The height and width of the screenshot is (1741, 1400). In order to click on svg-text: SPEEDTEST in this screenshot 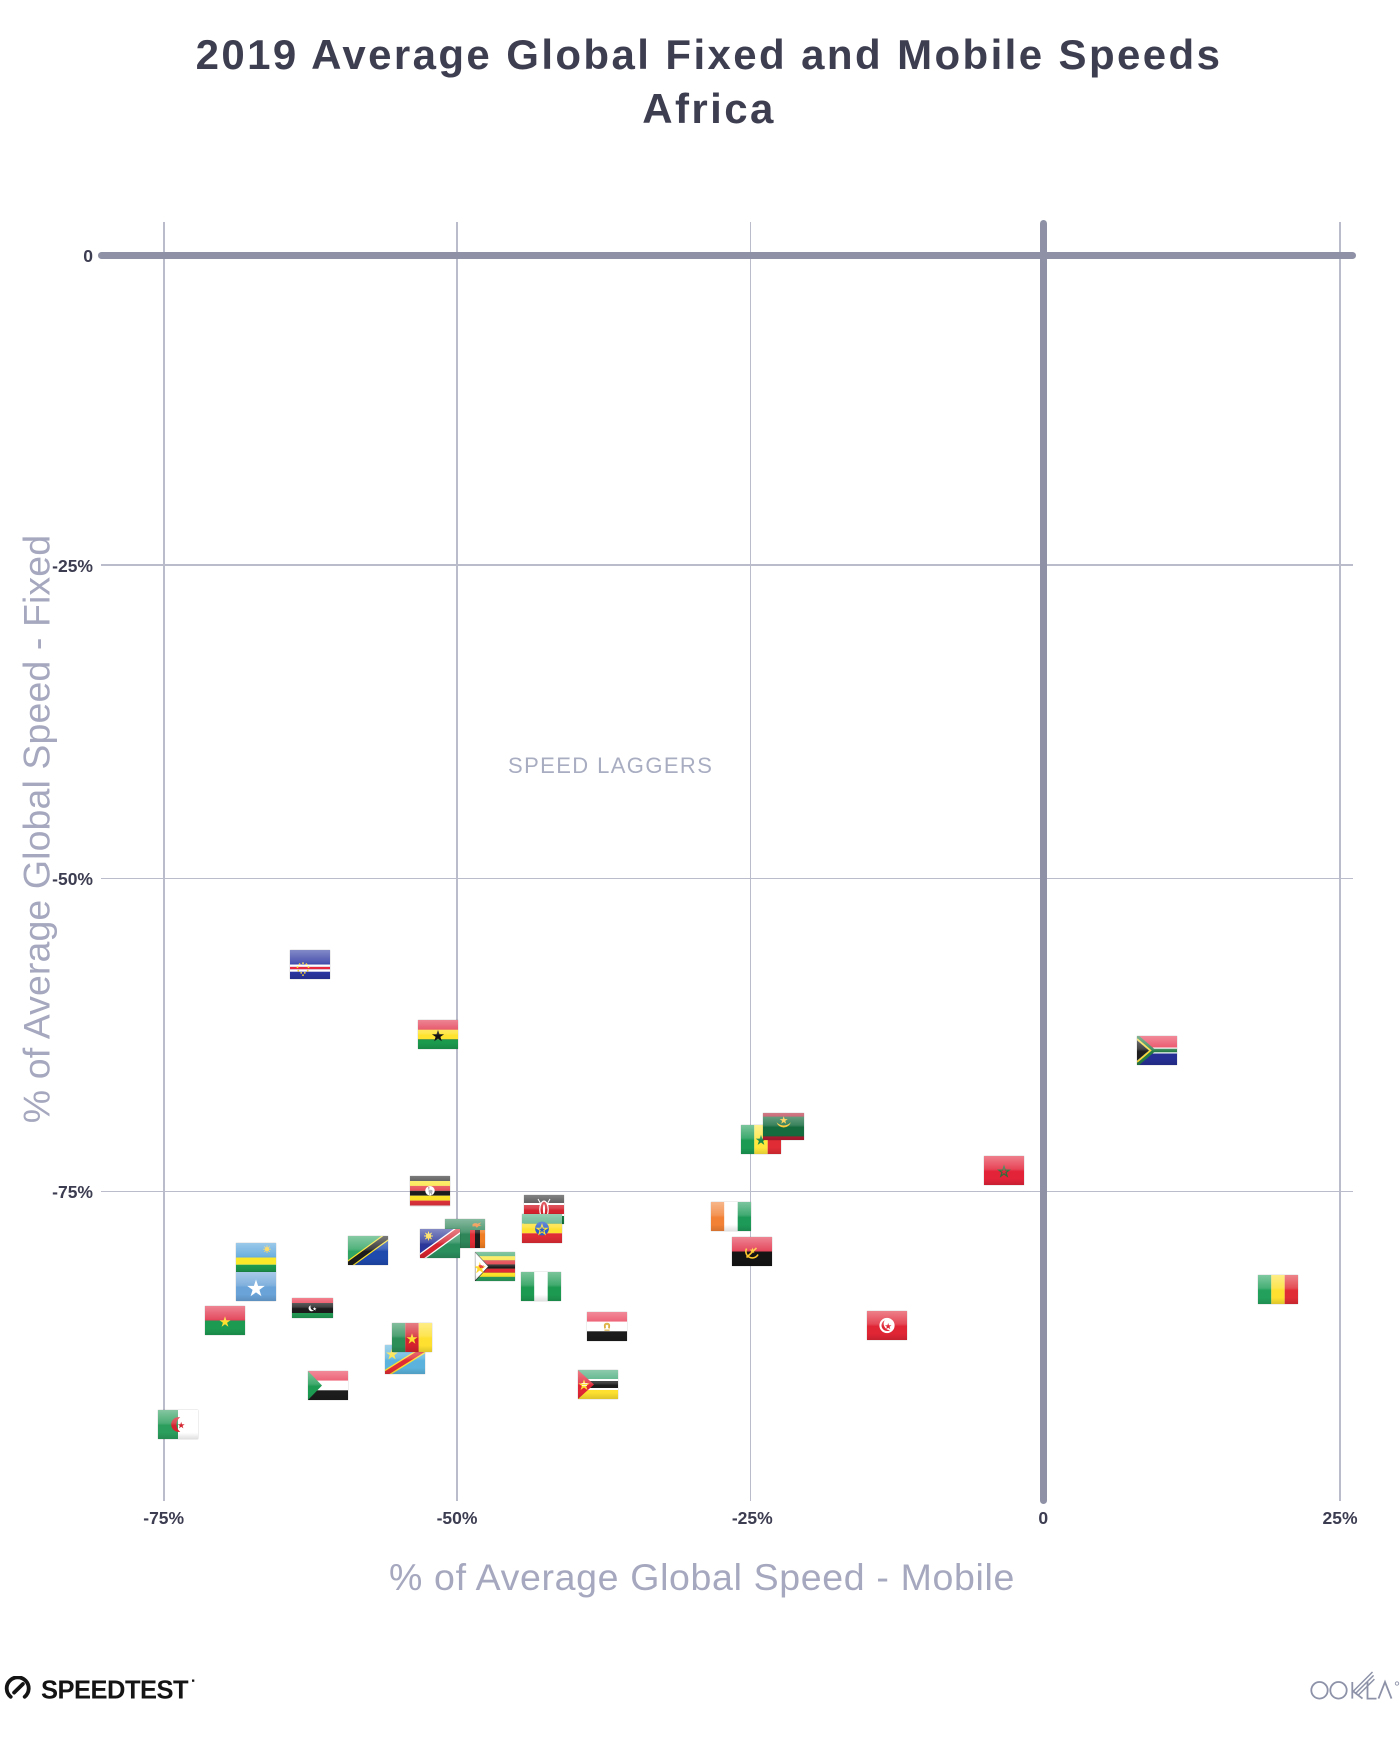, I will do `click(115, 1690)`.